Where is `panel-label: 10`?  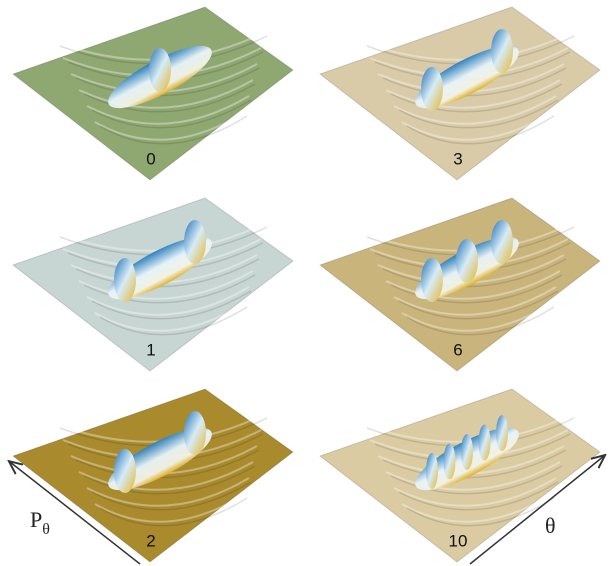
panel-label: 10 is located at coordinates (458, 540).